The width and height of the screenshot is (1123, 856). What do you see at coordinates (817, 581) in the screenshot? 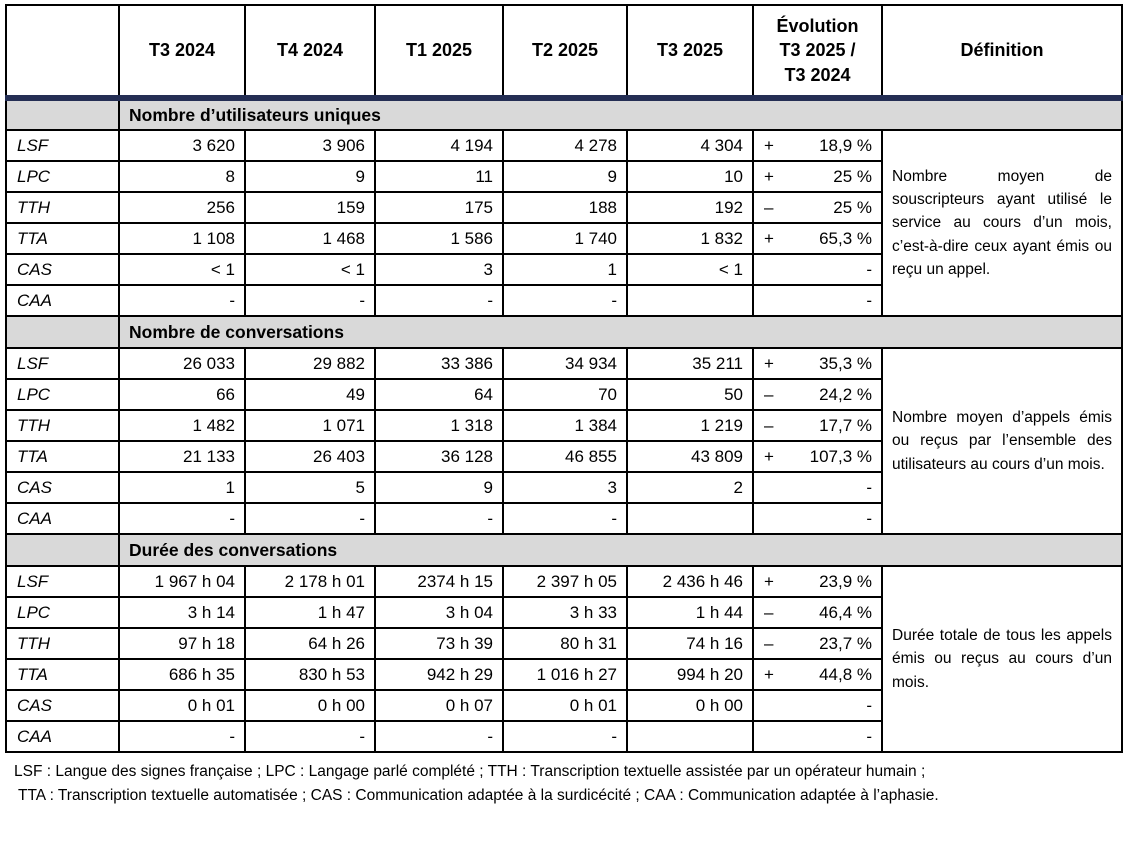
I see `evolution-cell: +23,9 %` at bounding box center [817, 581].